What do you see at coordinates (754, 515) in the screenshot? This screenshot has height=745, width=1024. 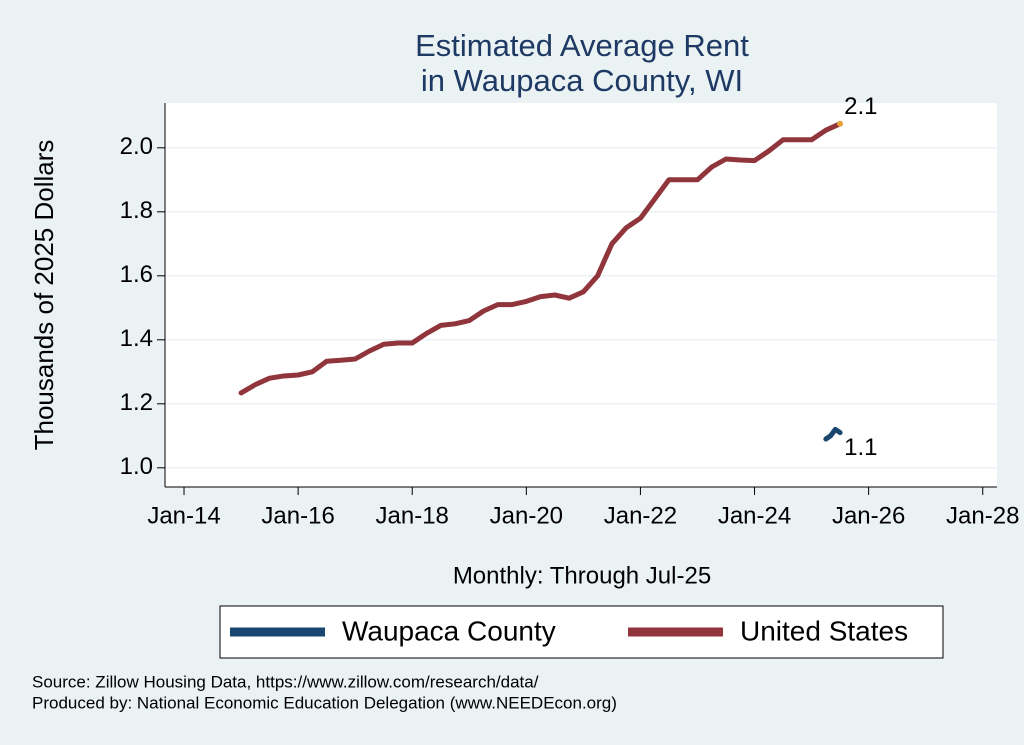 I see `x-tick-label: Jan-24` at bounding box center [754, 515].